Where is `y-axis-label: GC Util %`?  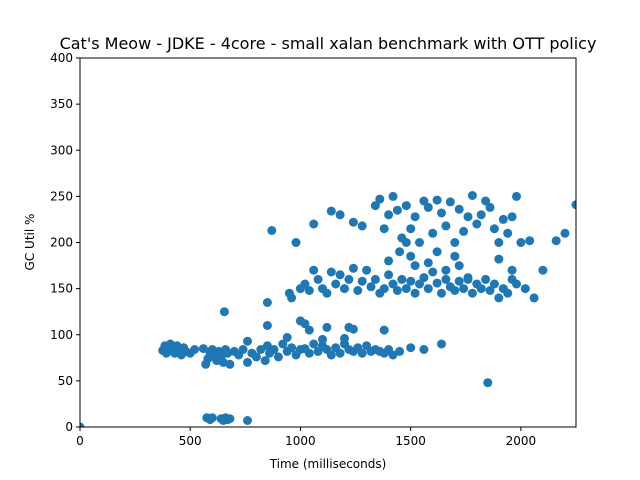 y-axis-label: GC Util % is located at coordinates (30, 242).